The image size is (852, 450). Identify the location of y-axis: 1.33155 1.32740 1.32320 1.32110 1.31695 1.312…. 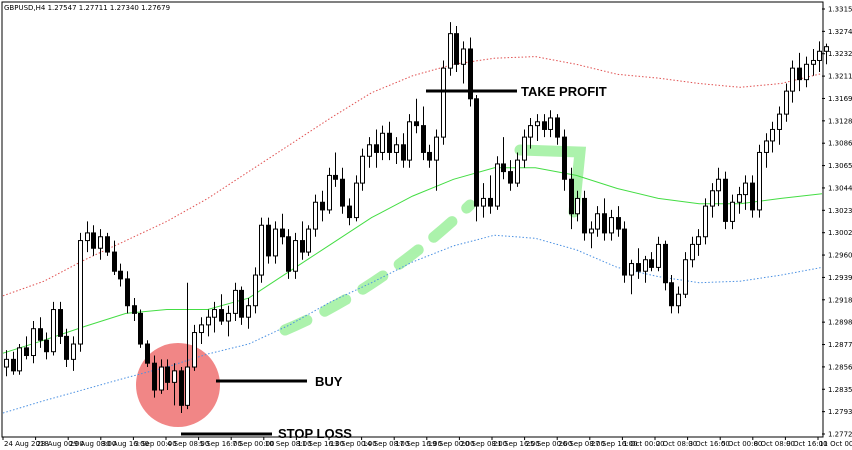
(837, 222).